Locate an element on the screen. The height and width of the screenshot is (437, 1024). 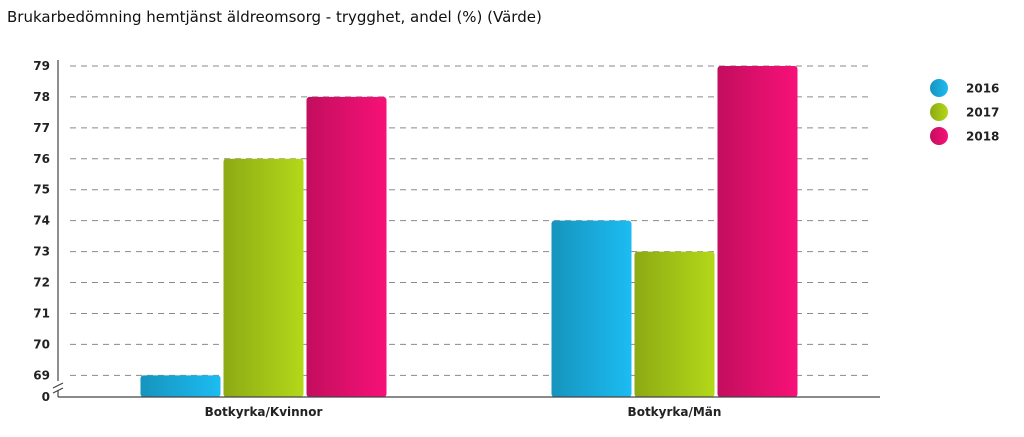
bar-botkyrka-kvinnor-2017 is located at coordinates (263, 277).